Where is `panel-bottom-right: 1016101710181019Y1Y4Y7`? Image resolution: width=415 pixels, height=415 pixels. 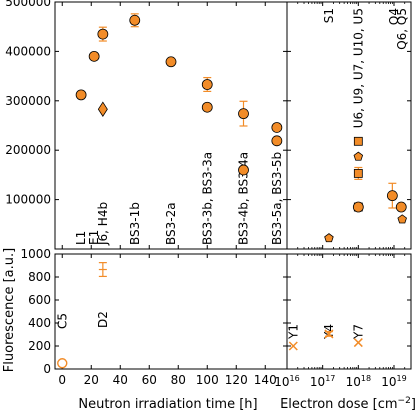
panel-bottom-right: 1016101710181019Y1Y4Y7 is located at coordinates (343, 321).